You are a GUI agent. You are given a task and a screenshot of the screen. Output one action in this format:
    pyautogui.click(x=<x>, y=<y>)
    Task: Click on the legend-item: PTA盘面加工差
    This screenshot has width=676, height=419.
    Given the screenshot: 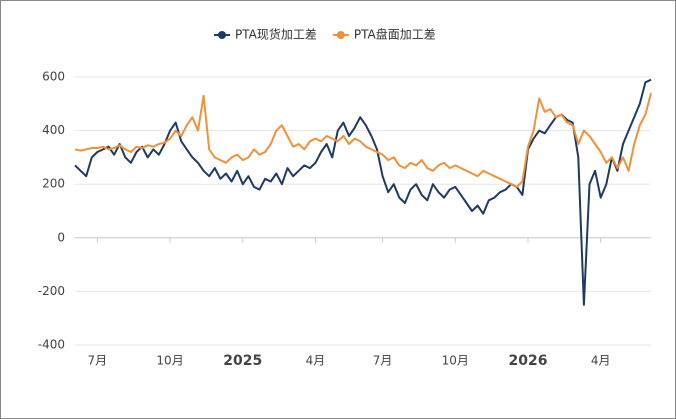 What is the action you would take?
    pyautogui.click(x=384, y=34)
    